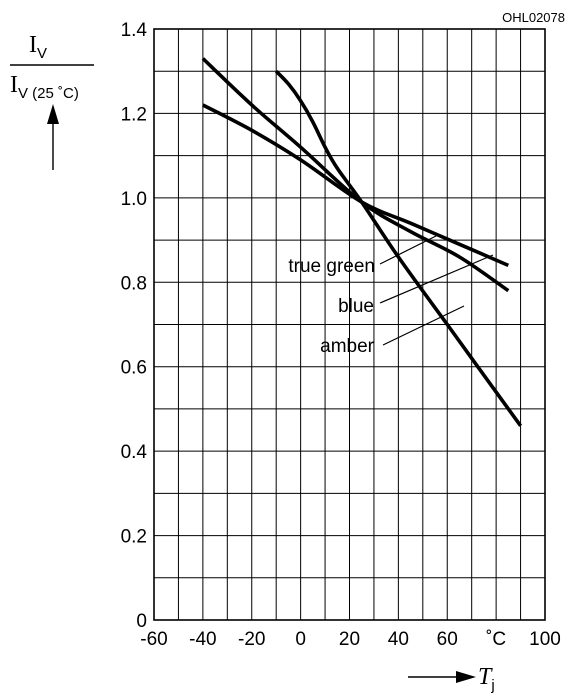 The height and width of the screenshot is (694, 579). What do you see at coordinates (141, 621) in the screenshot?
I see `y-tick-label: 0` at bounding box center [141, 621].